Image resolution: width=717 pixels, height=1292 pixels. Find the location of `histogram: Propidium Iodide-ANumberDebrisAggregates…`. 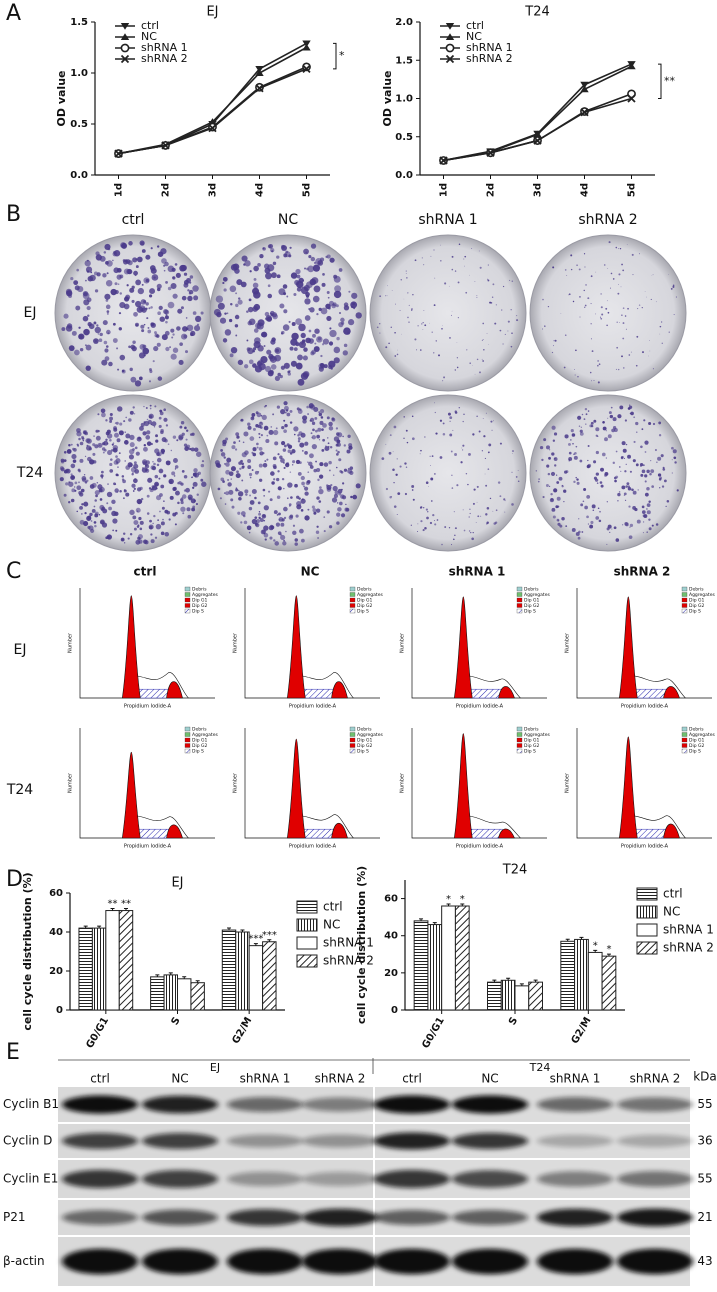

histogram: Propidium Iodide-ANumberDebrisAggregates… is located at coordinates (640, 788).